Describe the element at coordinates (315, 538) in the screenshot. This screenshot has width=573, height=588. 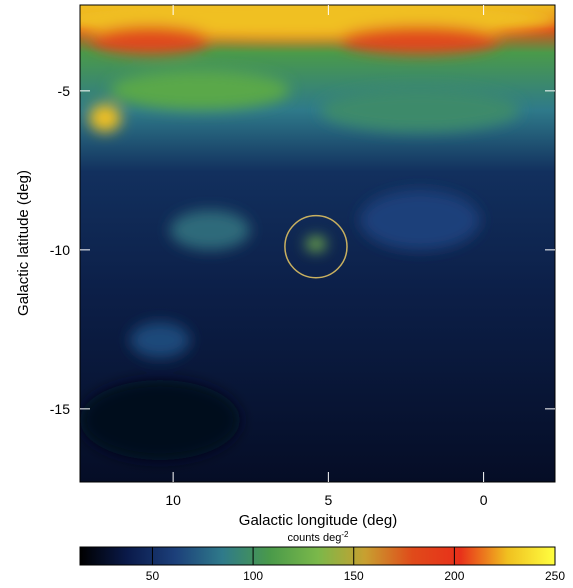
I see `colorbar-label-text: counts deg` at that location.